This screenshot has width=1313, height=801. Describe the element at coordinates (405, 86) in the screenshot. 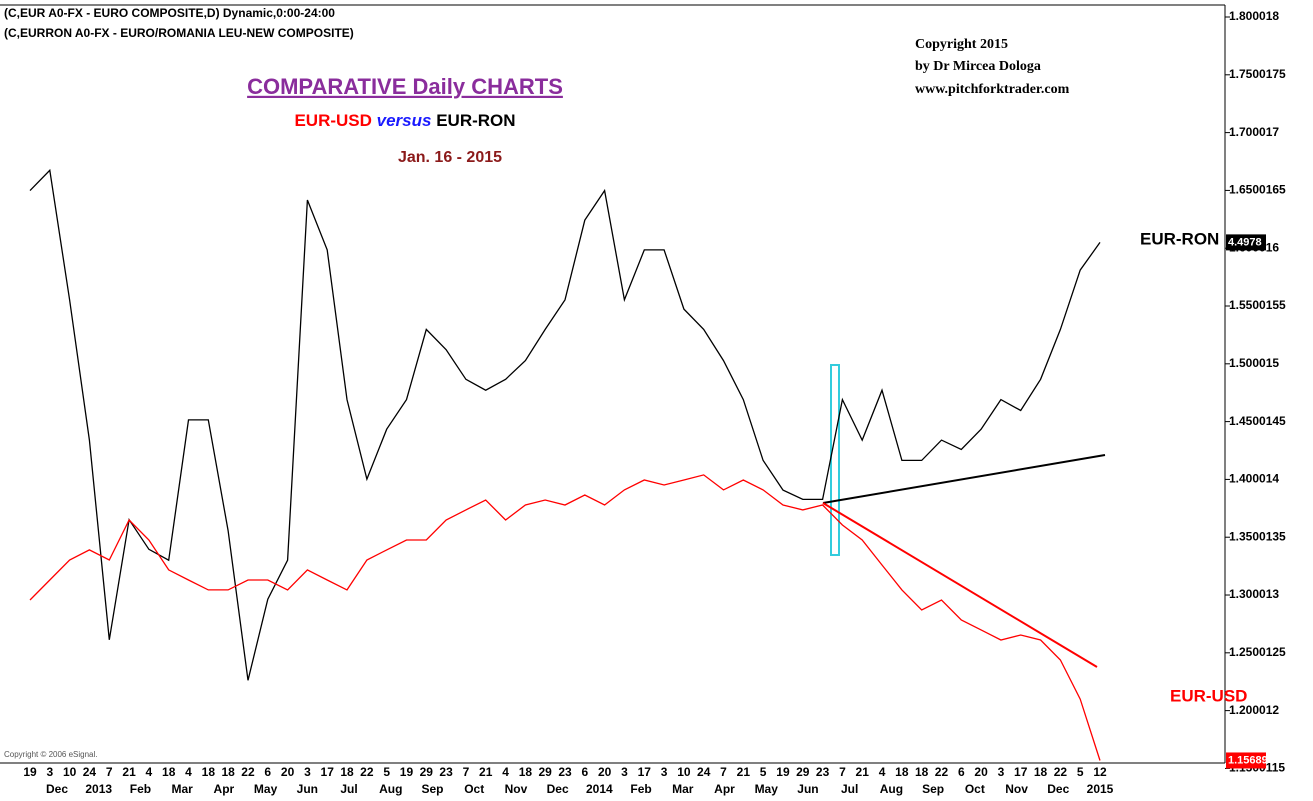

I see `chart-title: COMPARATIVE Daily CHARTS` at that location.